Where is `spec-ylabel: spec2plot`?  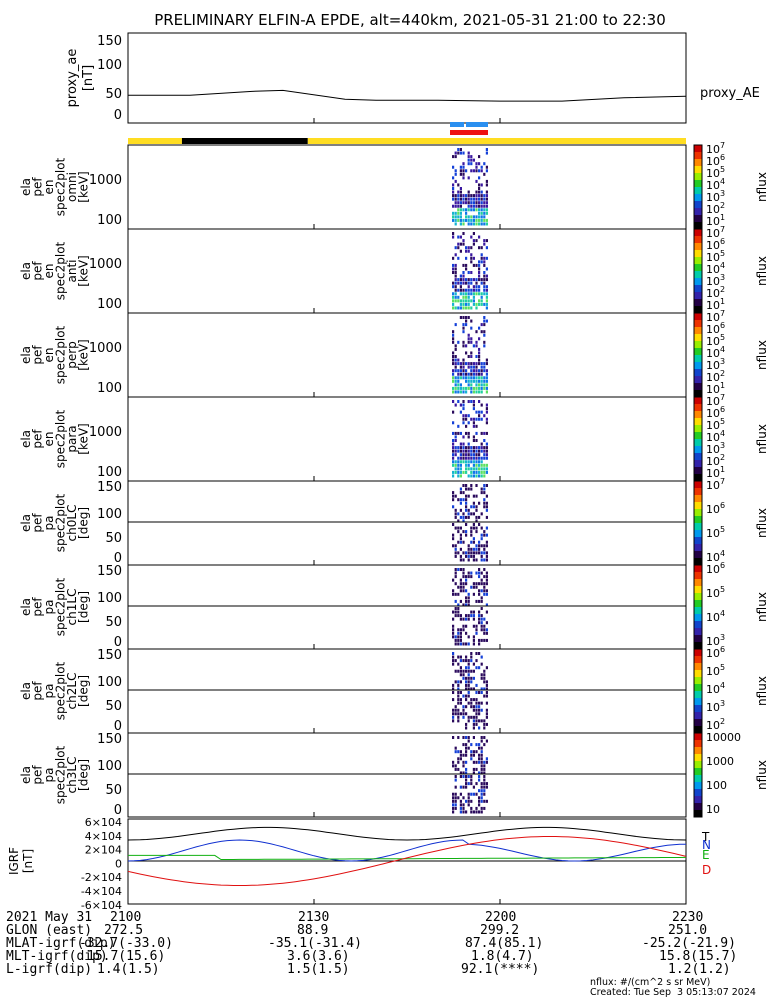 spec-ylabel: spec2plot is located at coordinates (61, 270).